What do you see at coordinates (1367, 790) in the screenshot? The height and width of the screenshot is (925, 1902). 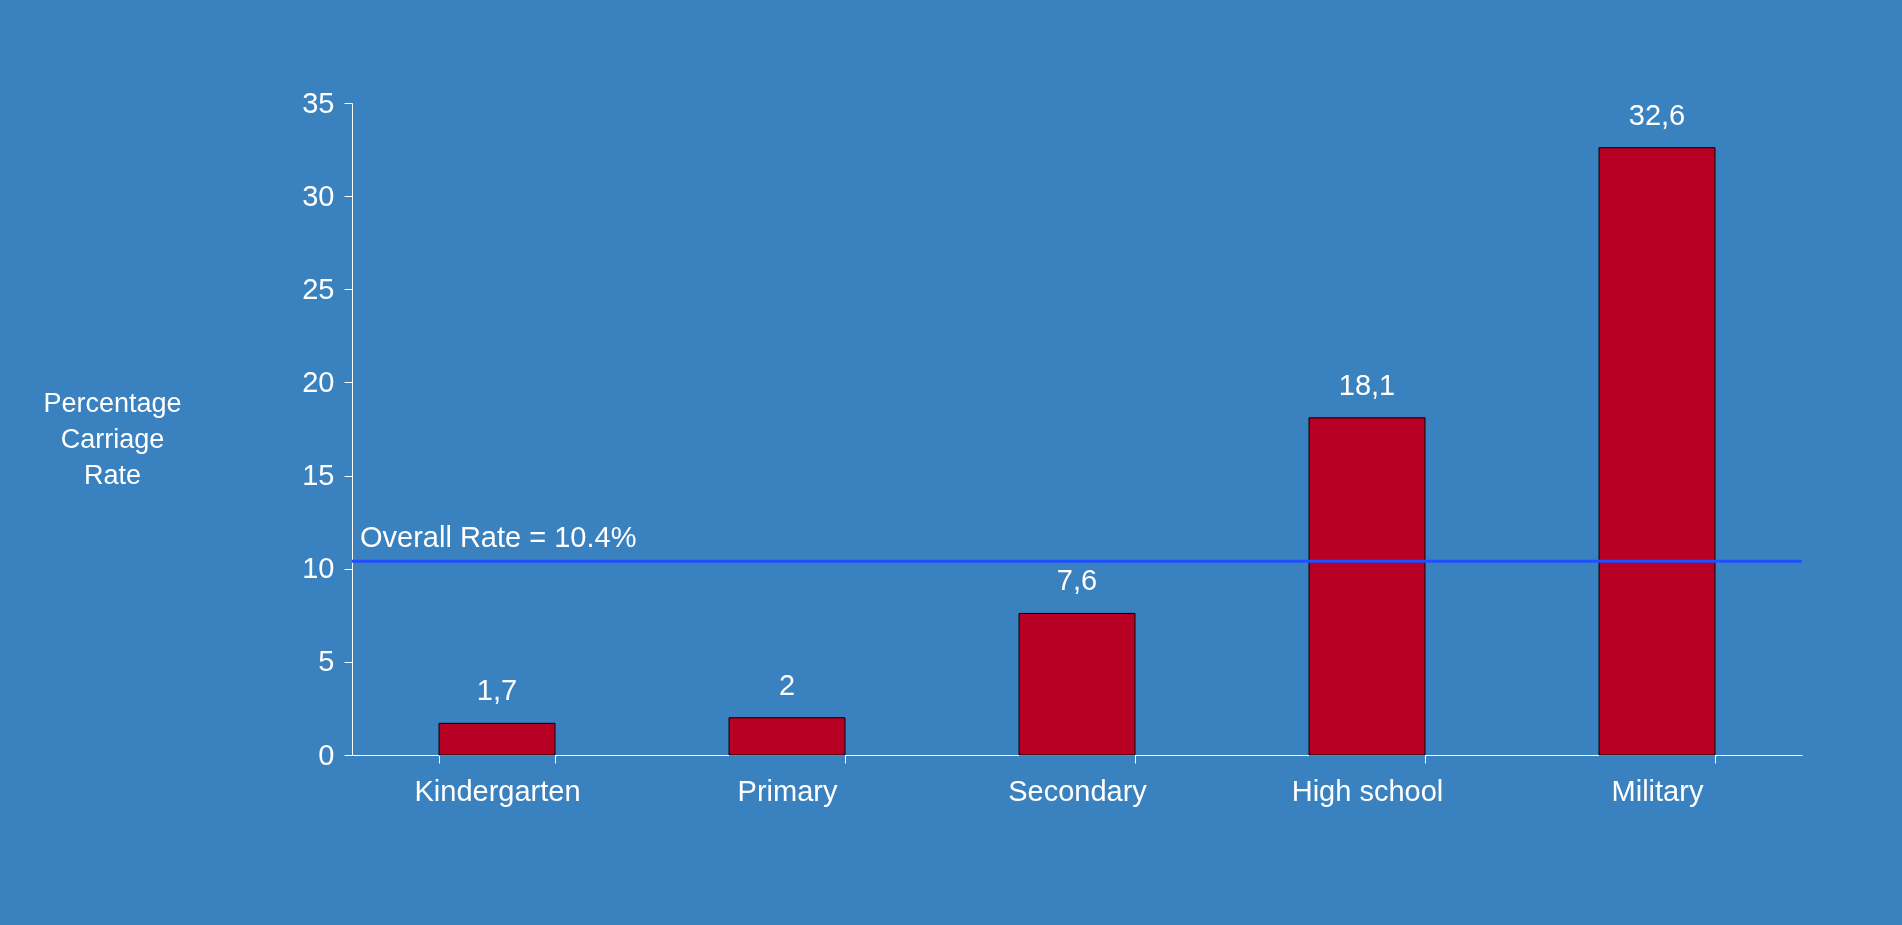 I see `x-tick-label: High school` at bounding box center [1367, 790].